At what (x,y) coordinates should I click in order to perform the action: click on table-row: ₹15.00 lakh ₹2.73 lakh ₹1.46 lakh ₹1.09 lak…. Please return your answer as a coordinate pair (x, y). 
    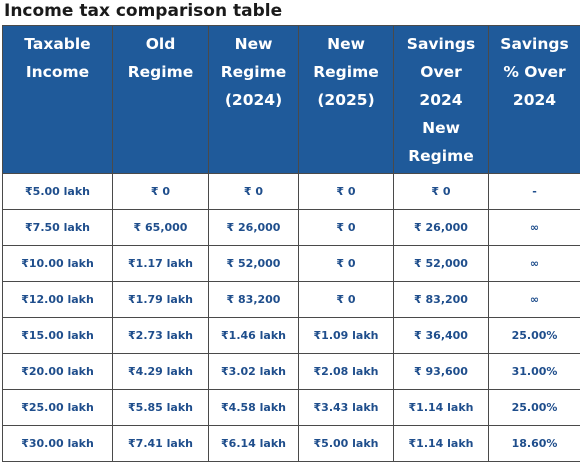
    Looking at the image, I should click on (291, 335).